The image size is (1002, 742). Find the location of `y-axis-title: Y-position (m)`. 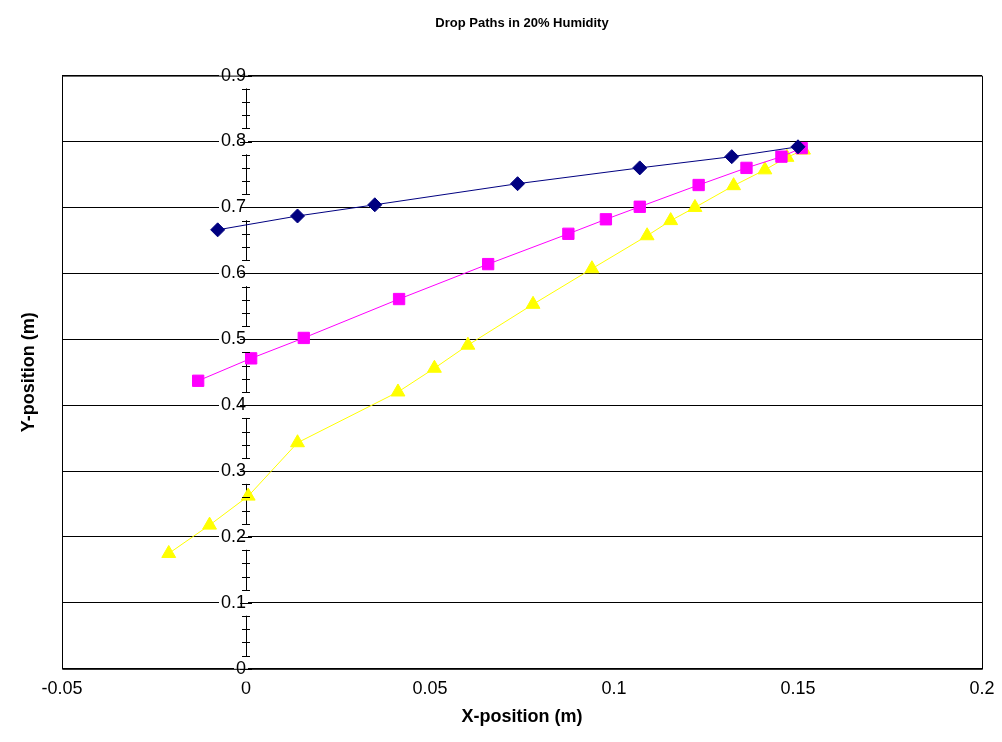

y-axis-title: Y-position (m) is located at coordinates (28, 372).